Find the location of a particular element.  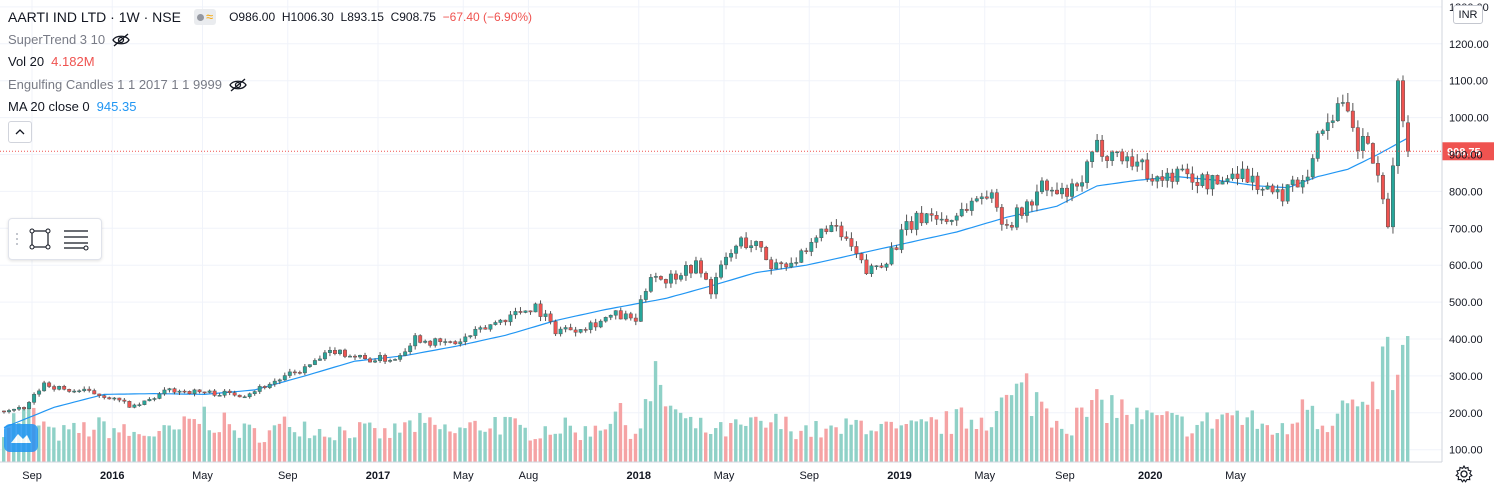

lines-tool-button is located at coordinates (76, 239).